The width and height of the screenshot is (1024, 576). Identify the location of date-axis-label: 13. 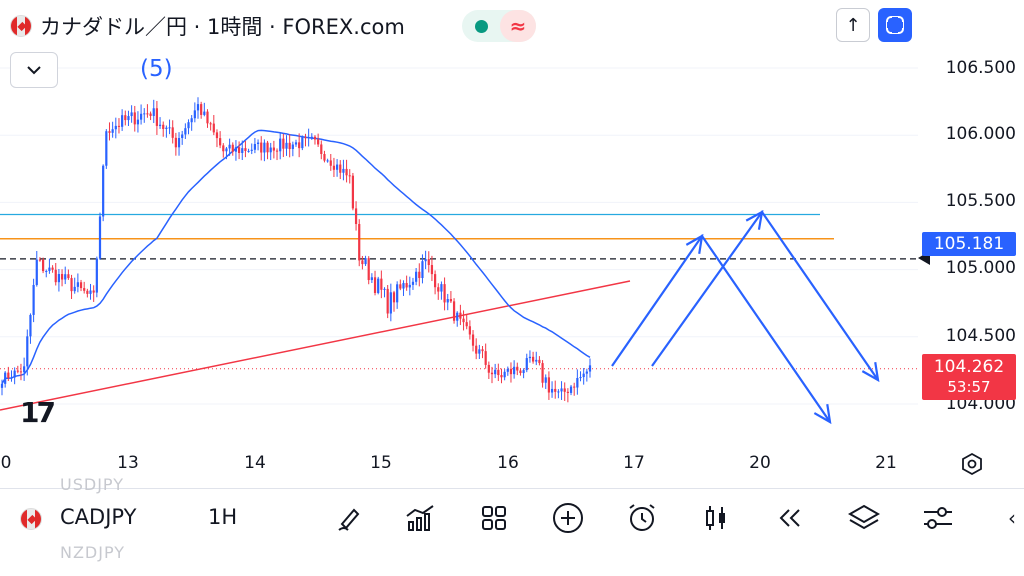
(128, 463).